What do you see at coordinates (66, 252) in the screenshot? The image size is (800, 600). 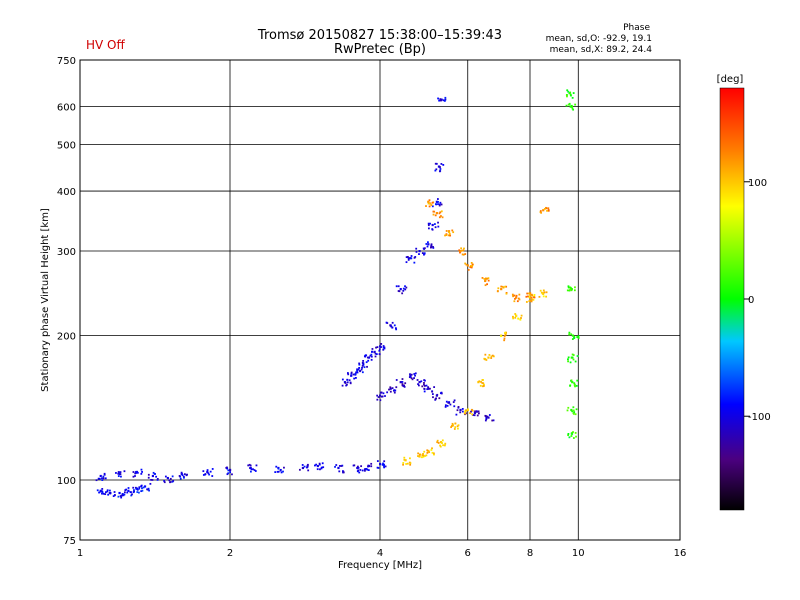 I see `y-tick-label: 300` at bounding box center [66, 252].